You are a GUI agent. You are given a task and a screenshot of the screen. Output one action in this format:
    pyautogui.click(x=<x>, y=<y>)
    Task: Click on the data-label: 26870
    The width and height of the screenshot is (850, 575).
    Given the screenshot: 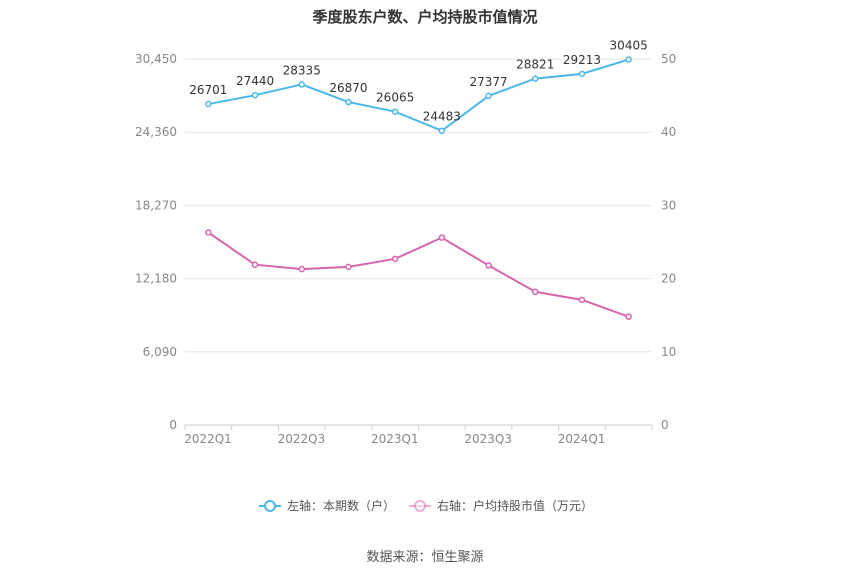 What is the action you would take?
    pyautogui.click(x=348, y=88)
    